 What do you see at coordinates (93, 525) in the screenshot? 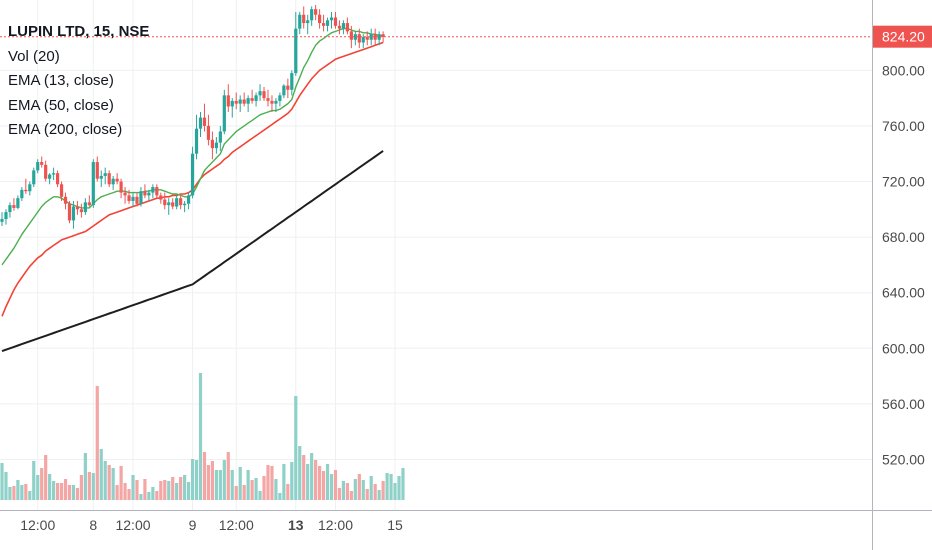
I see `x-tick-label: 8` at bounding box center [93, 525].